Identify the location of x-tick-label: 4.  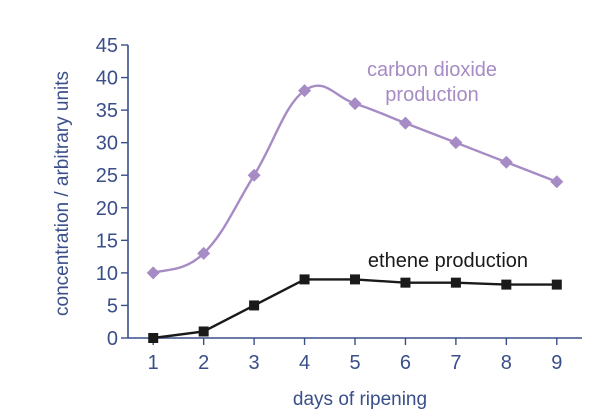
(304, 363).